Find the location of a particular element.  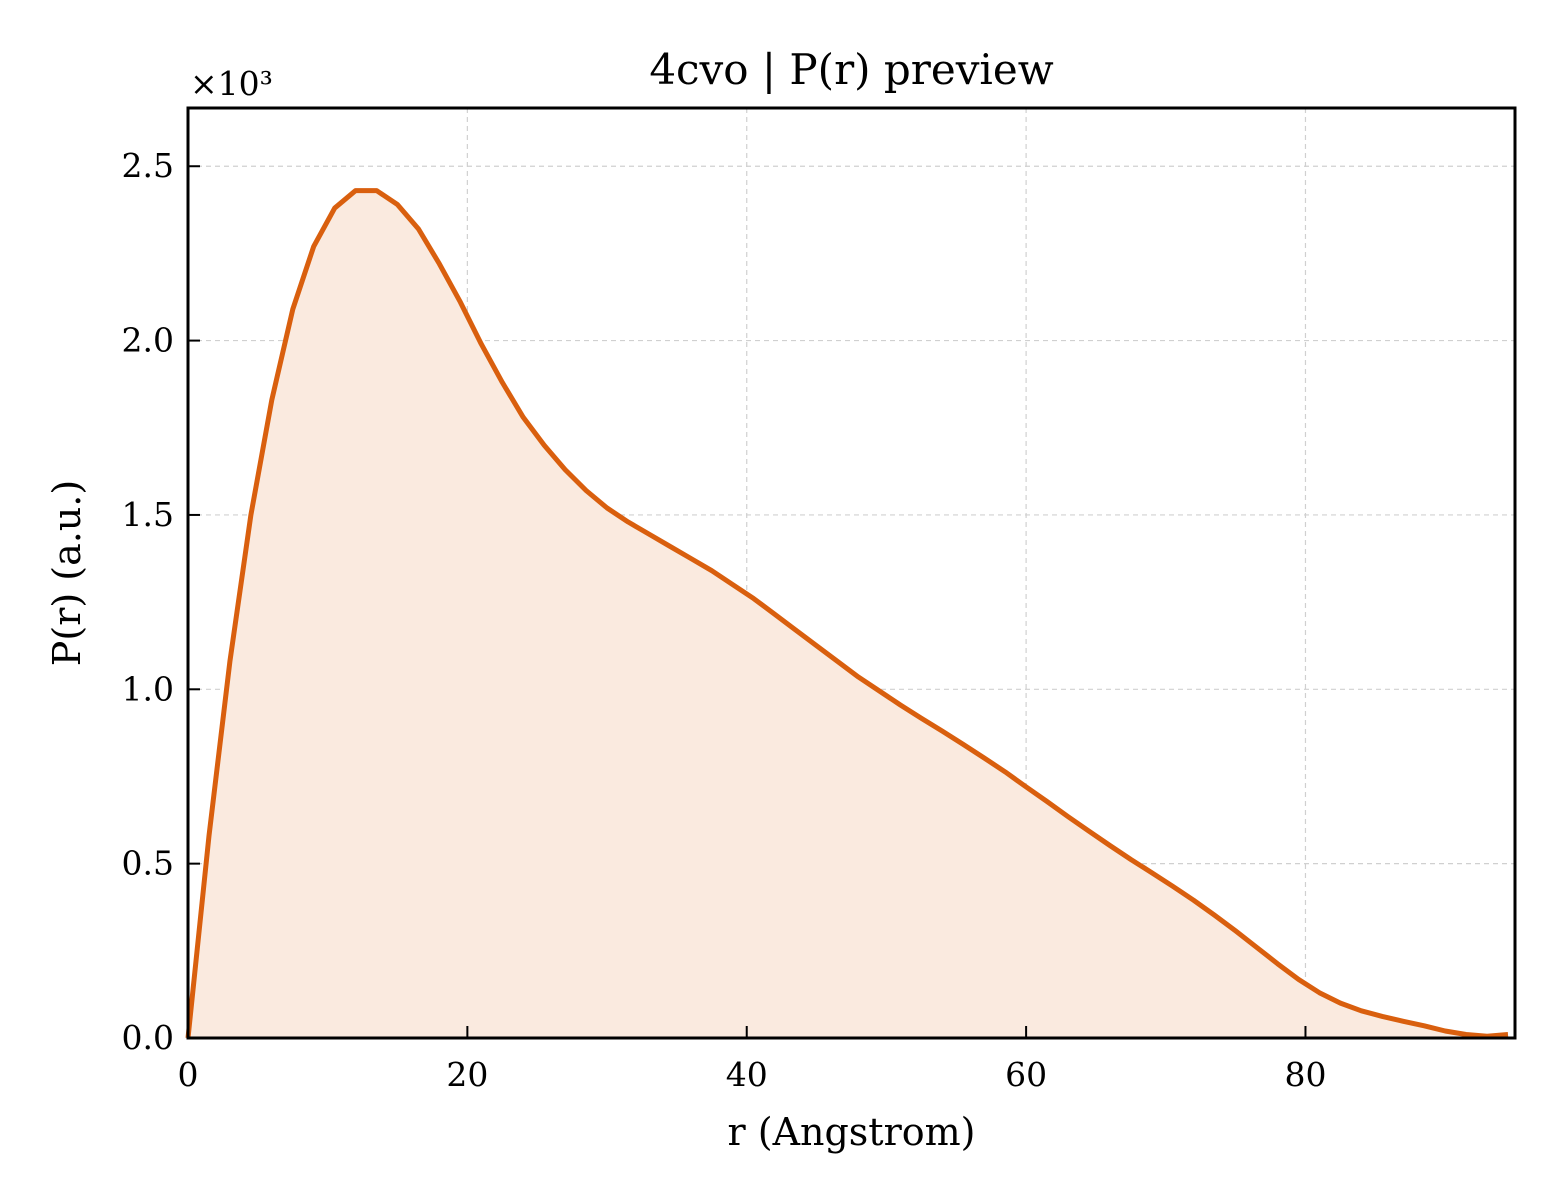

y-multiplier-label: ×10³ is located at coordinates (231, 83).